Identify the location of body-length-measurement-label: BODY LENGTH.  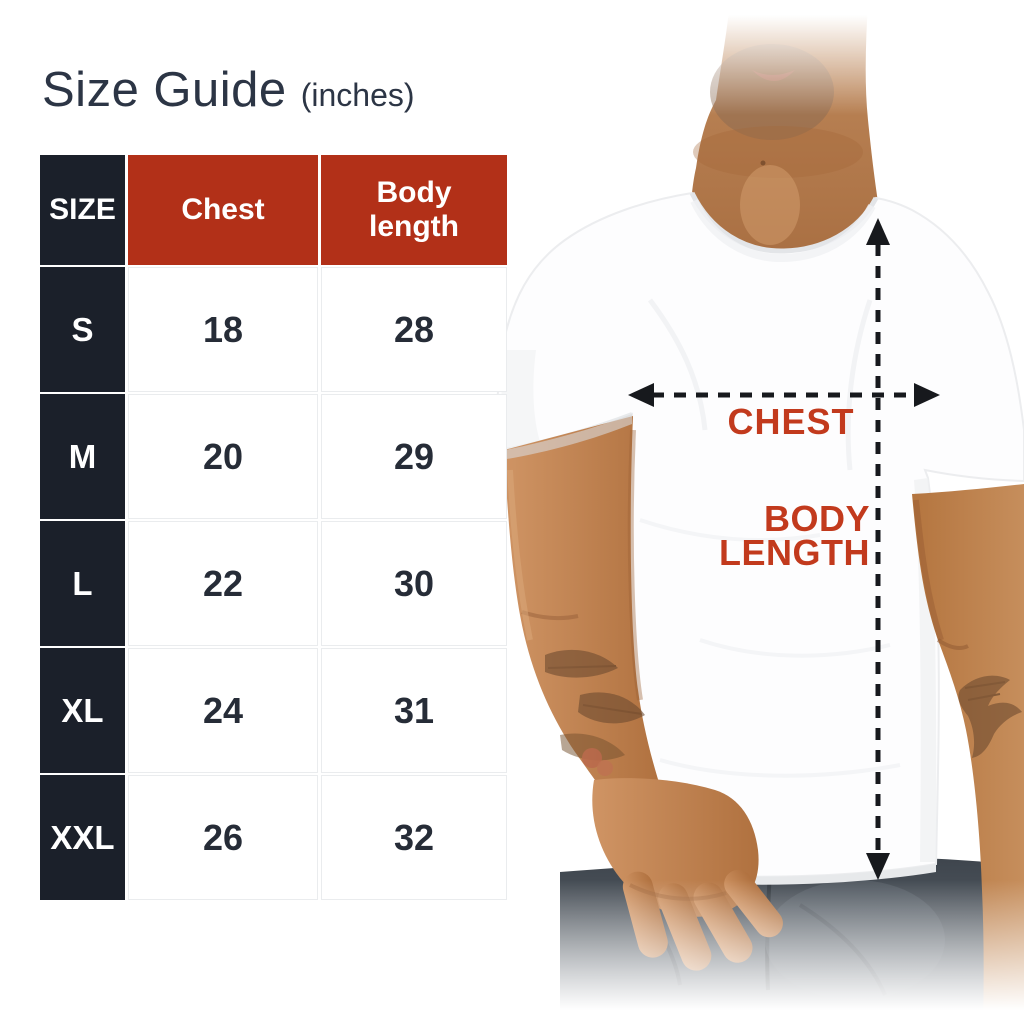
(765, 535).